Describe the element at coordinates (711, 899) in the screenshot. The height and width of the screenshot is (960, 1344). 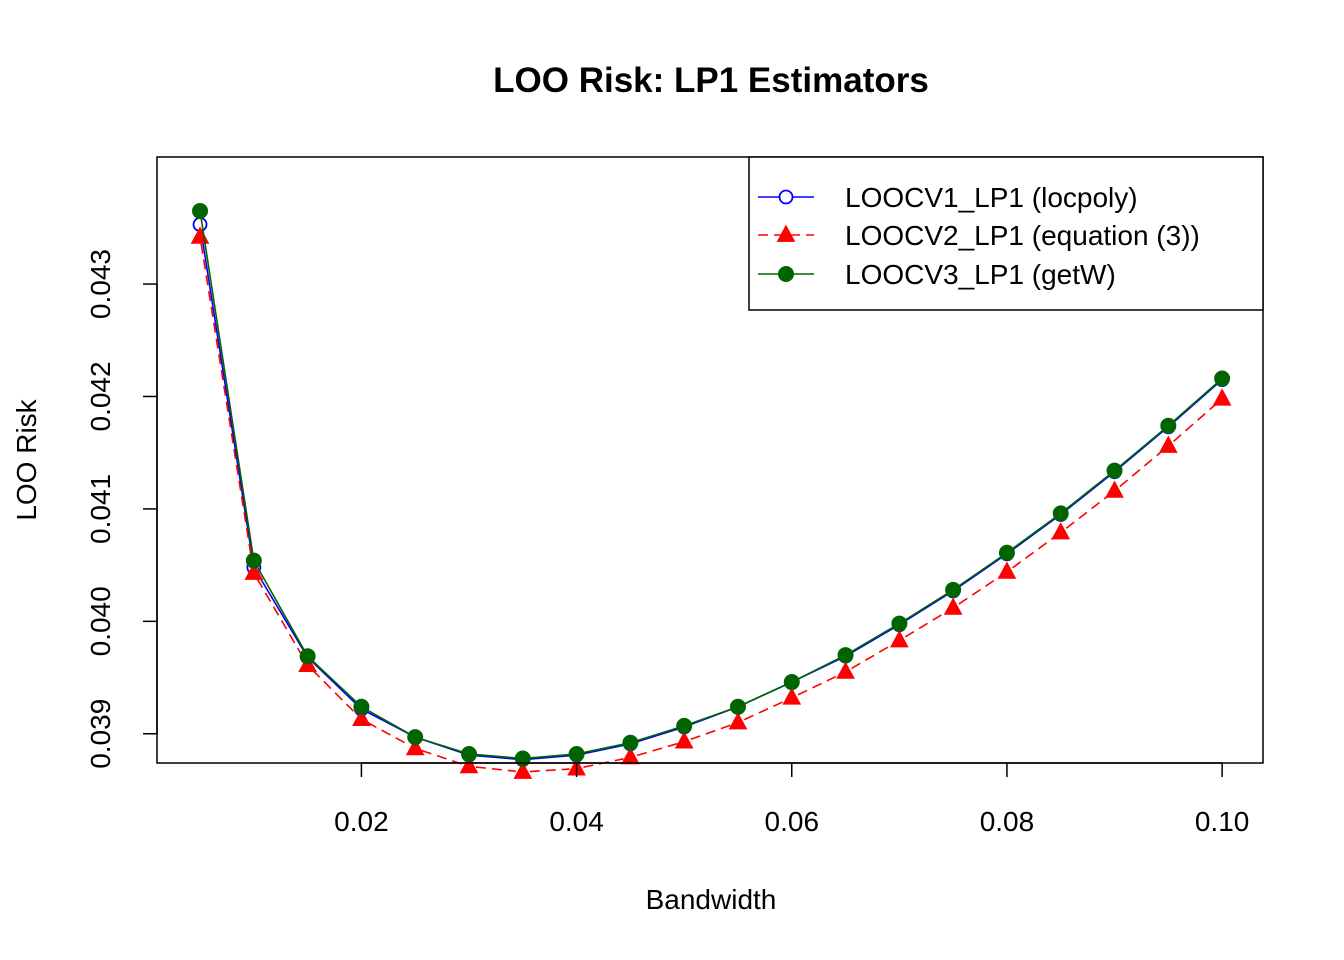
I see `x-axis-label: Bandwidth` at that location.